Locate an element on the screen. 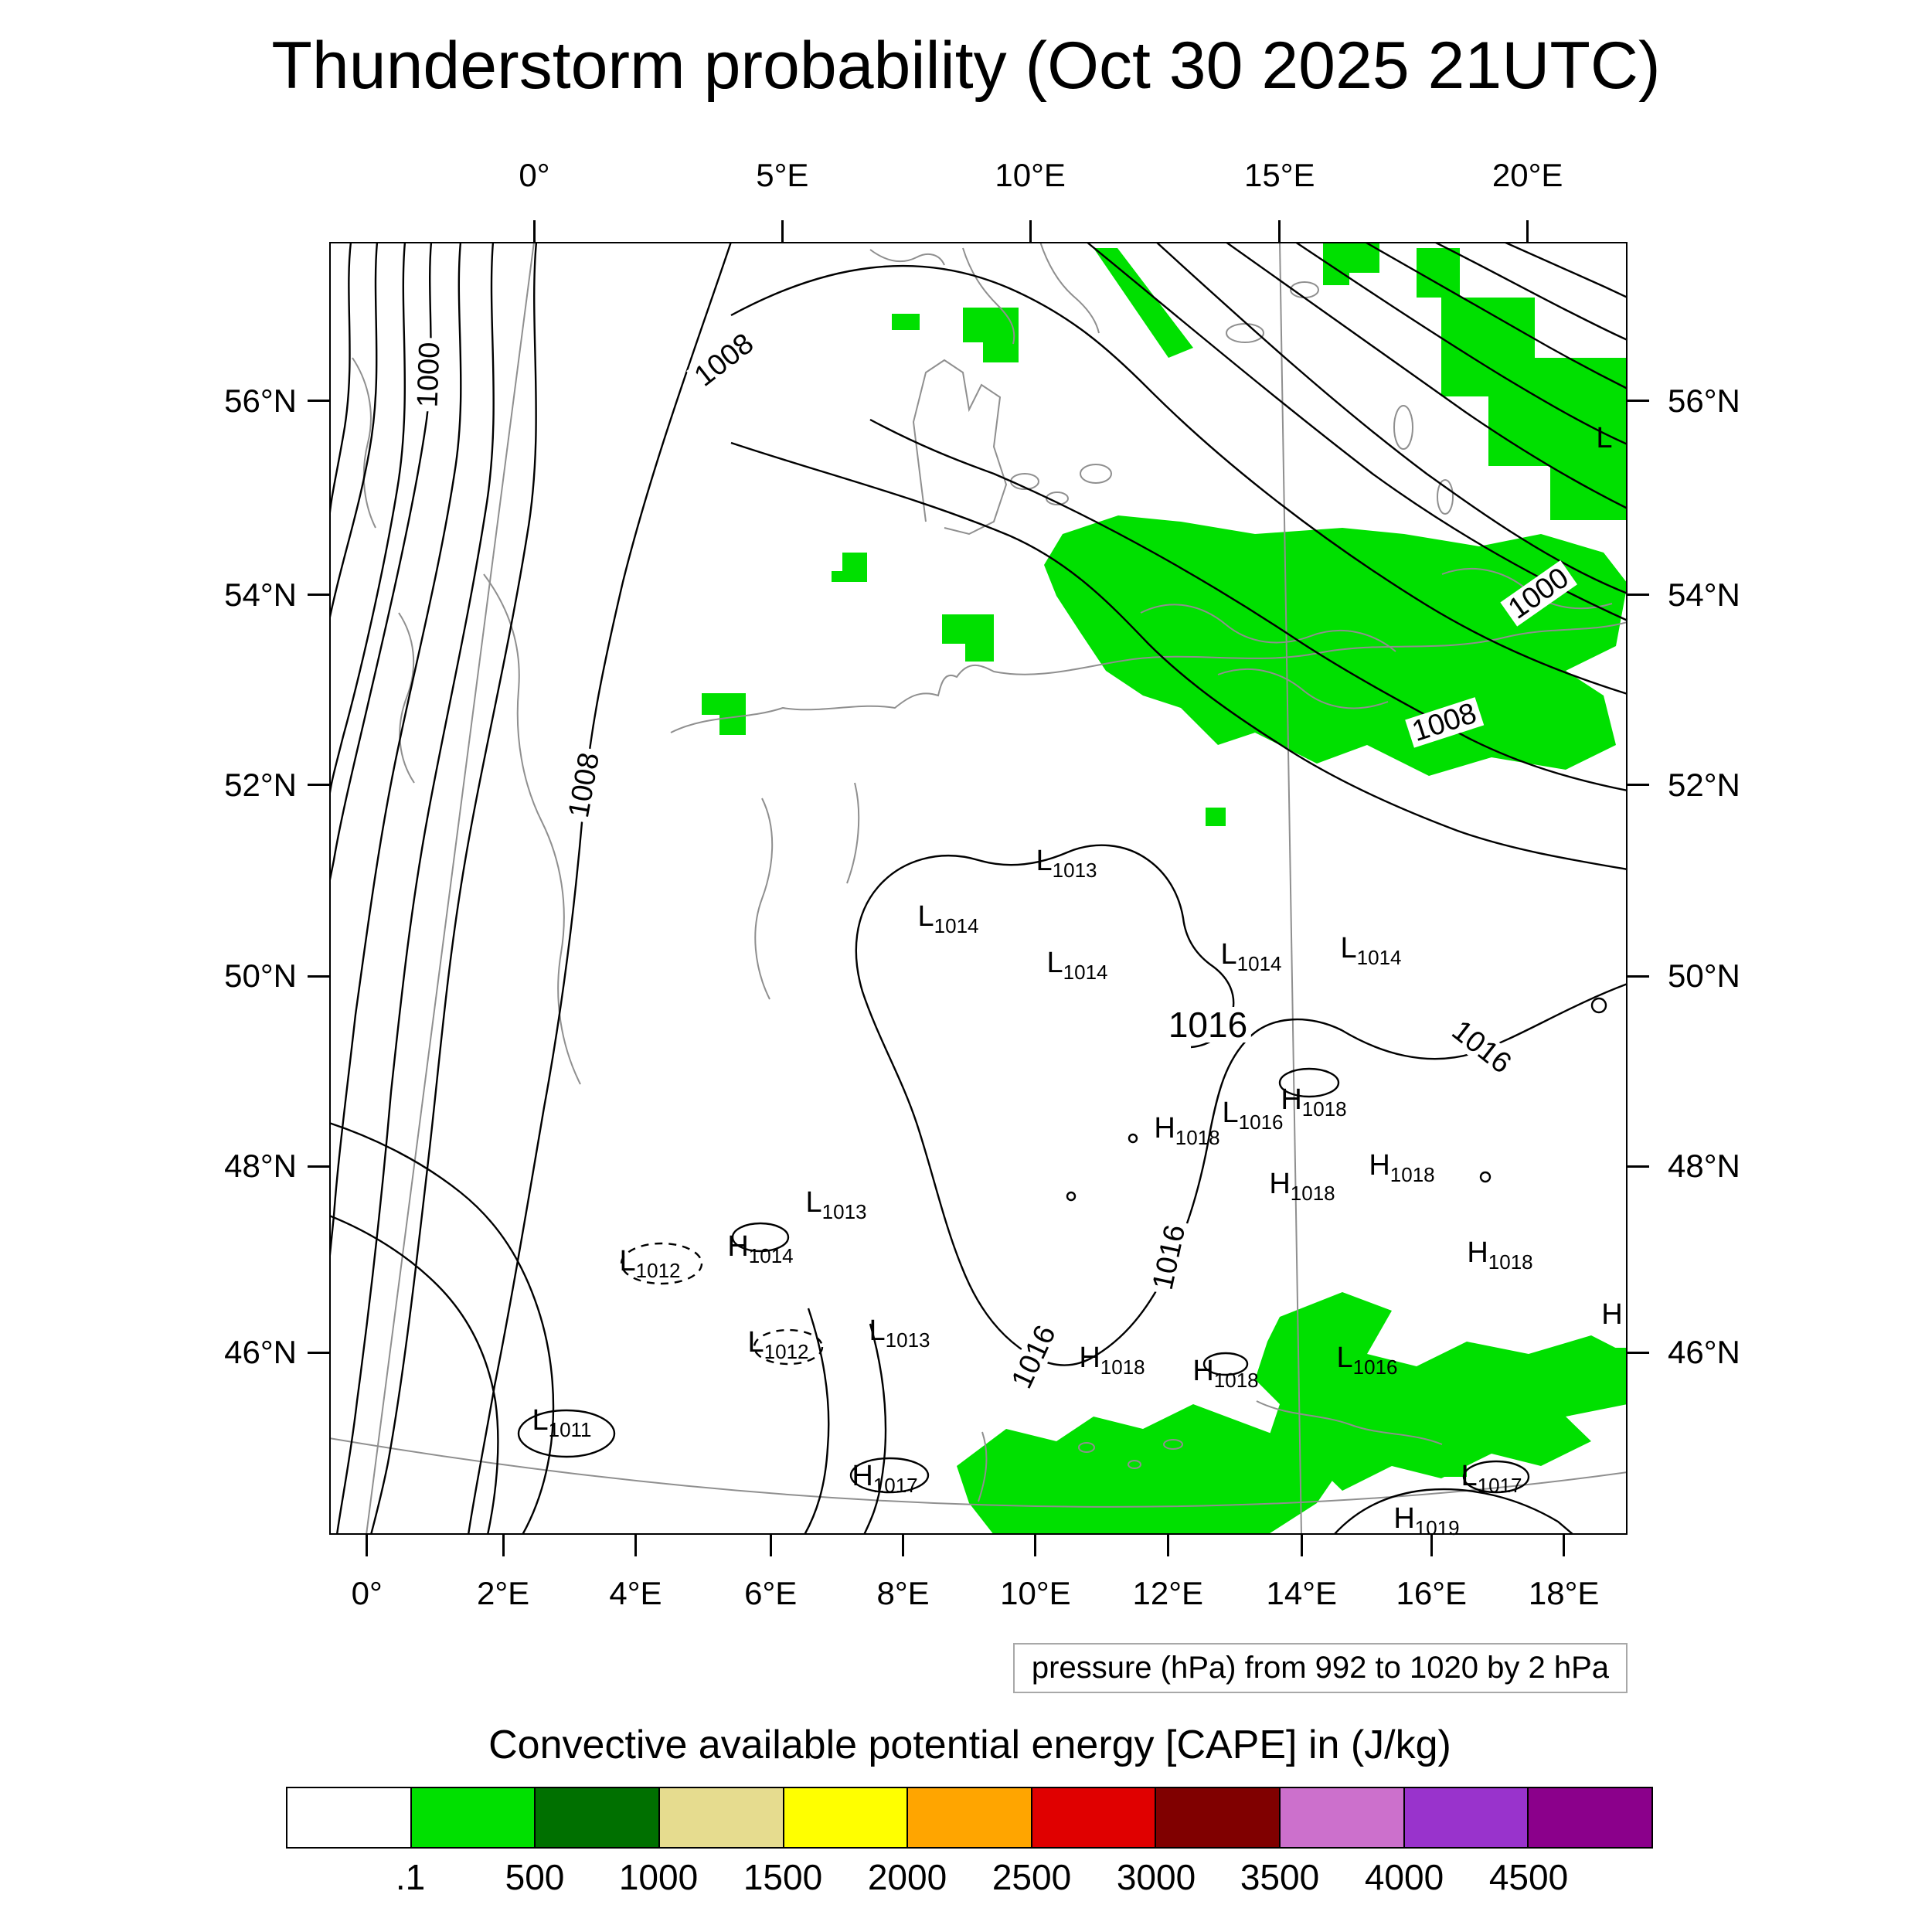 The width and height of the screenshot is (1932, 1932). axis-tick-label: 20°E is located at coordinates (1527, 175).